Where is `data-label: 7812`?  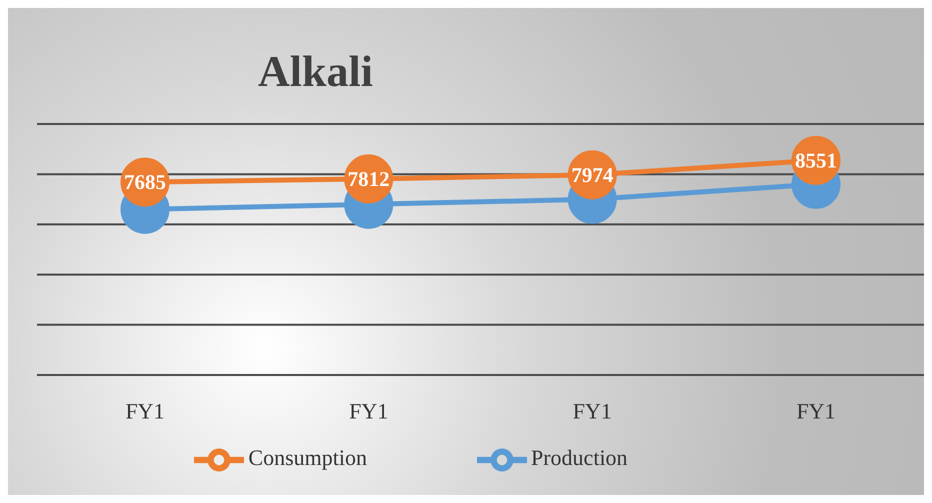 data-label: 7812 is located at coordinates (369, 178).